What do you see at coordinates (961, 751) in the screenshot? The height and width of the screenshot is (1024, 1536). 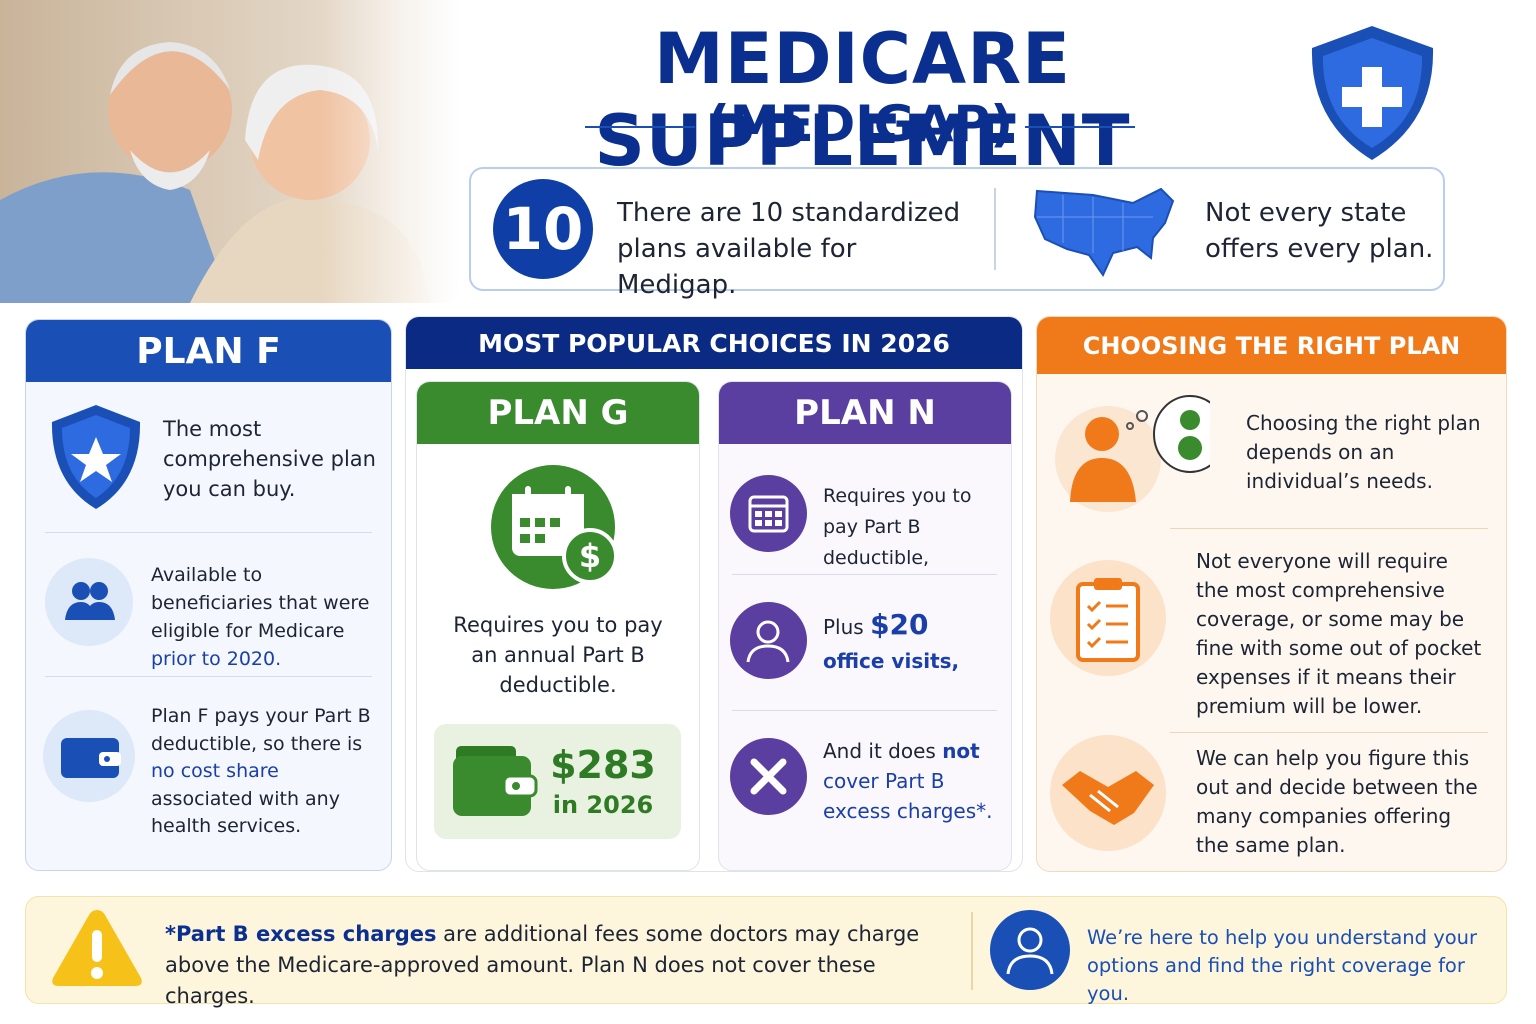 I see `emphasis: not` at bounding box center [961, 751].